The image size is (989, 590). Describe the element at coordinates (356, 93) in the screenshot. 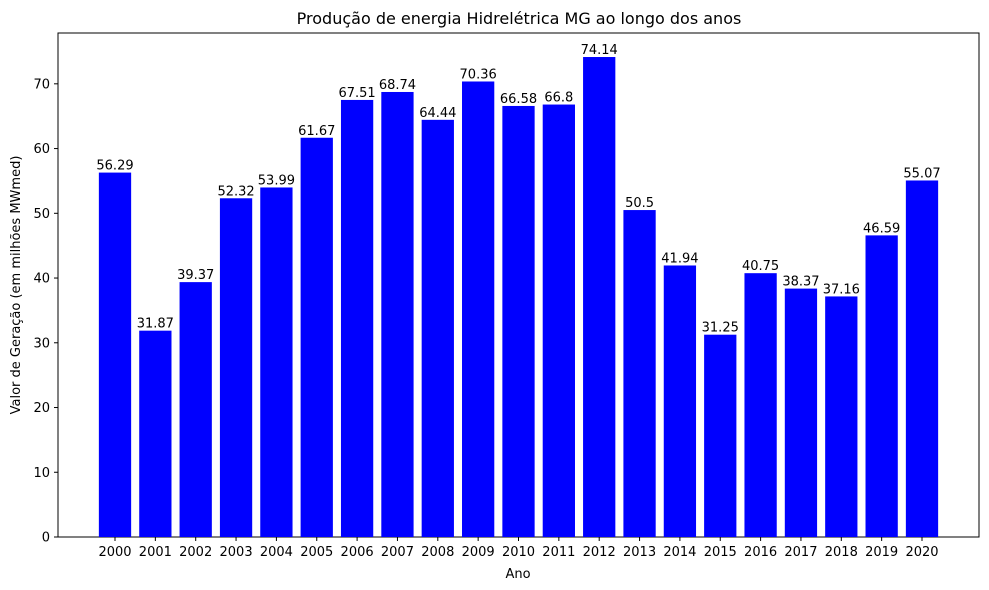

I see `data-label-2006: 67.51` at that location.